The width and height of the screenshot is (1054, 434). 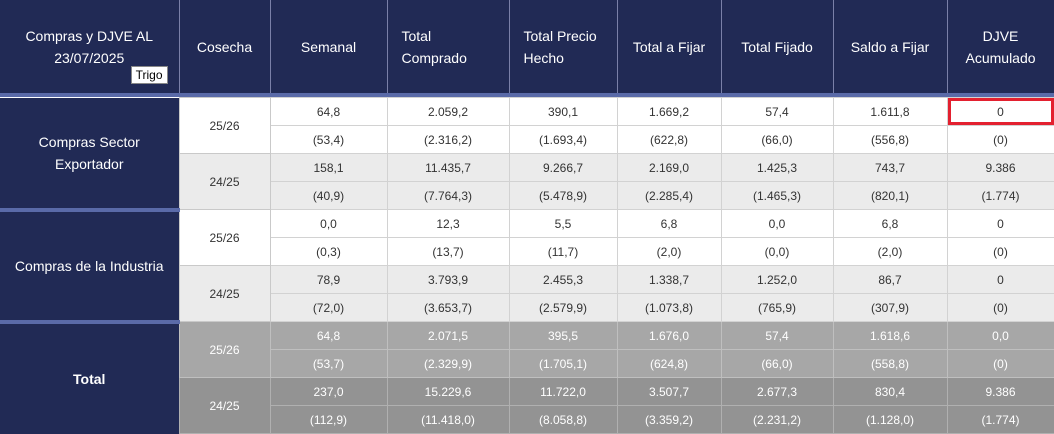 I want to click on diff-cell: (1.465,3), so click(x=777, y=195).